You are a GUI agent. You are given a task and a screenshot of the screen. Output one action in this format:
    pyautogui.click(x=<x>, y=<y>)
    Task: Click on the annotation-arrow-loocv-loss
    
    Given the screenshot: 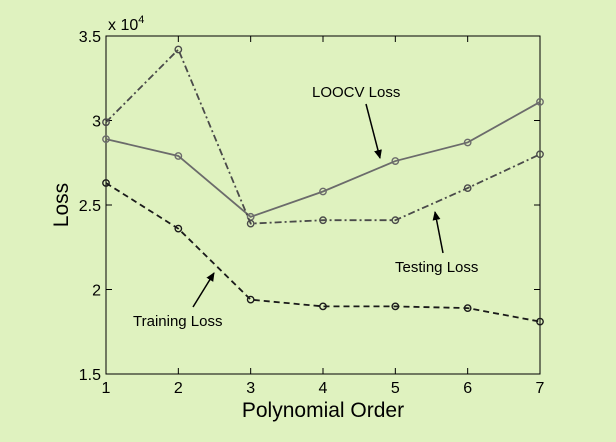 What is the action you would take?
    pyautogui.click(x=373, y=131)
    